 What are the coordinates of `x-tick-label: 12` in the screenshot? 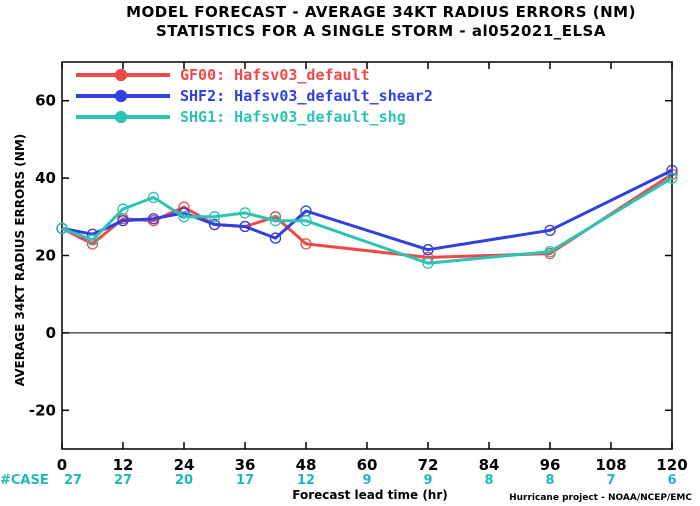 It's located at (123, 465).